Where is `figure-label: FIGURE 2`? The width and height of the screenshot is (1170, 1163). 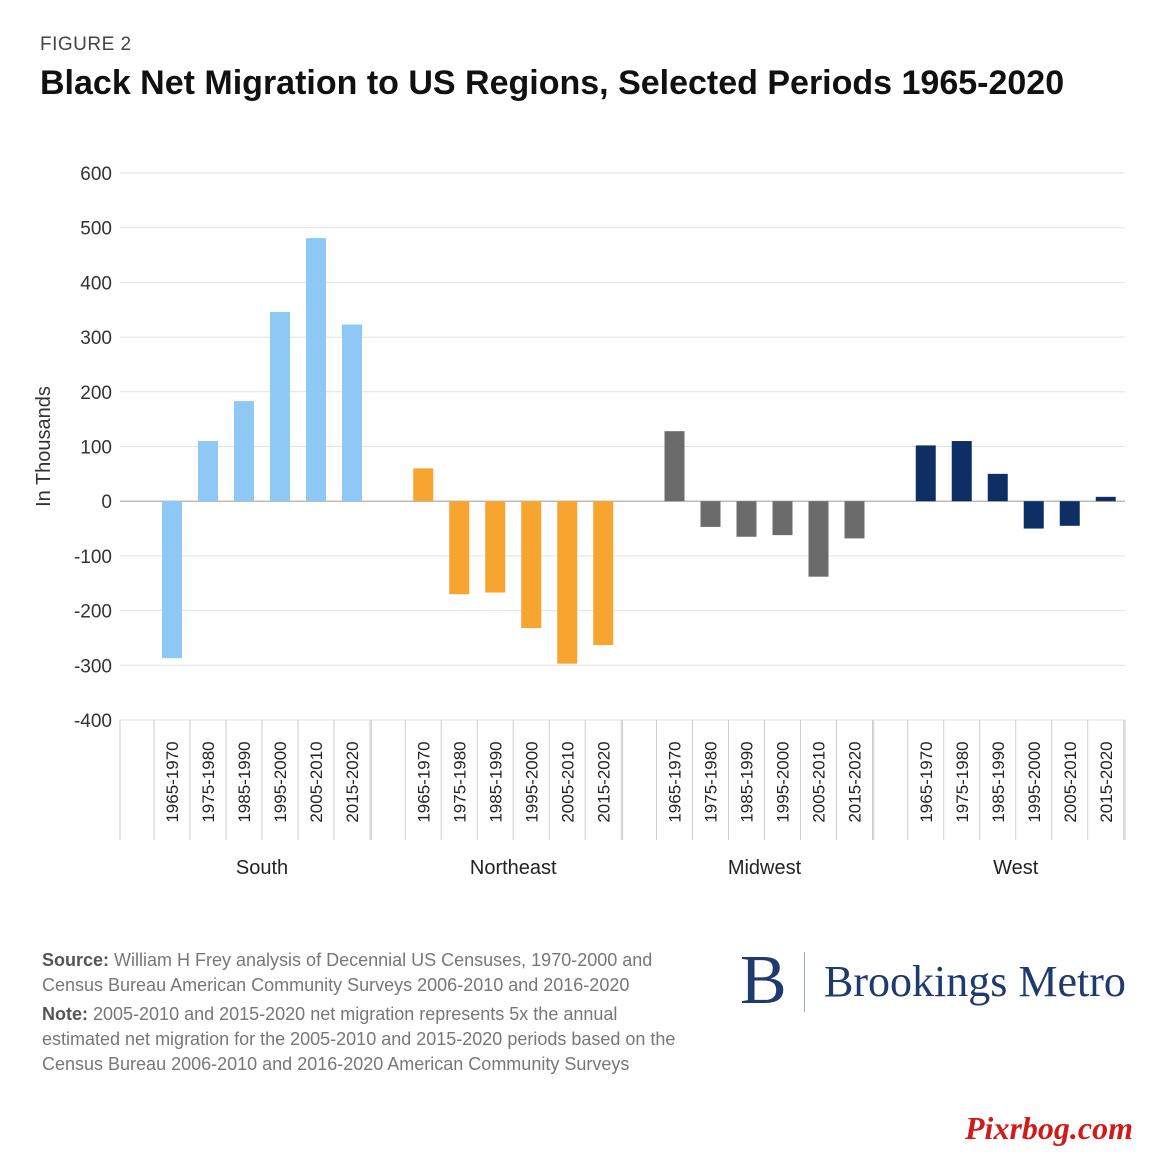
figure-label: FIGURE 2 is located at coordinates (86, 44).